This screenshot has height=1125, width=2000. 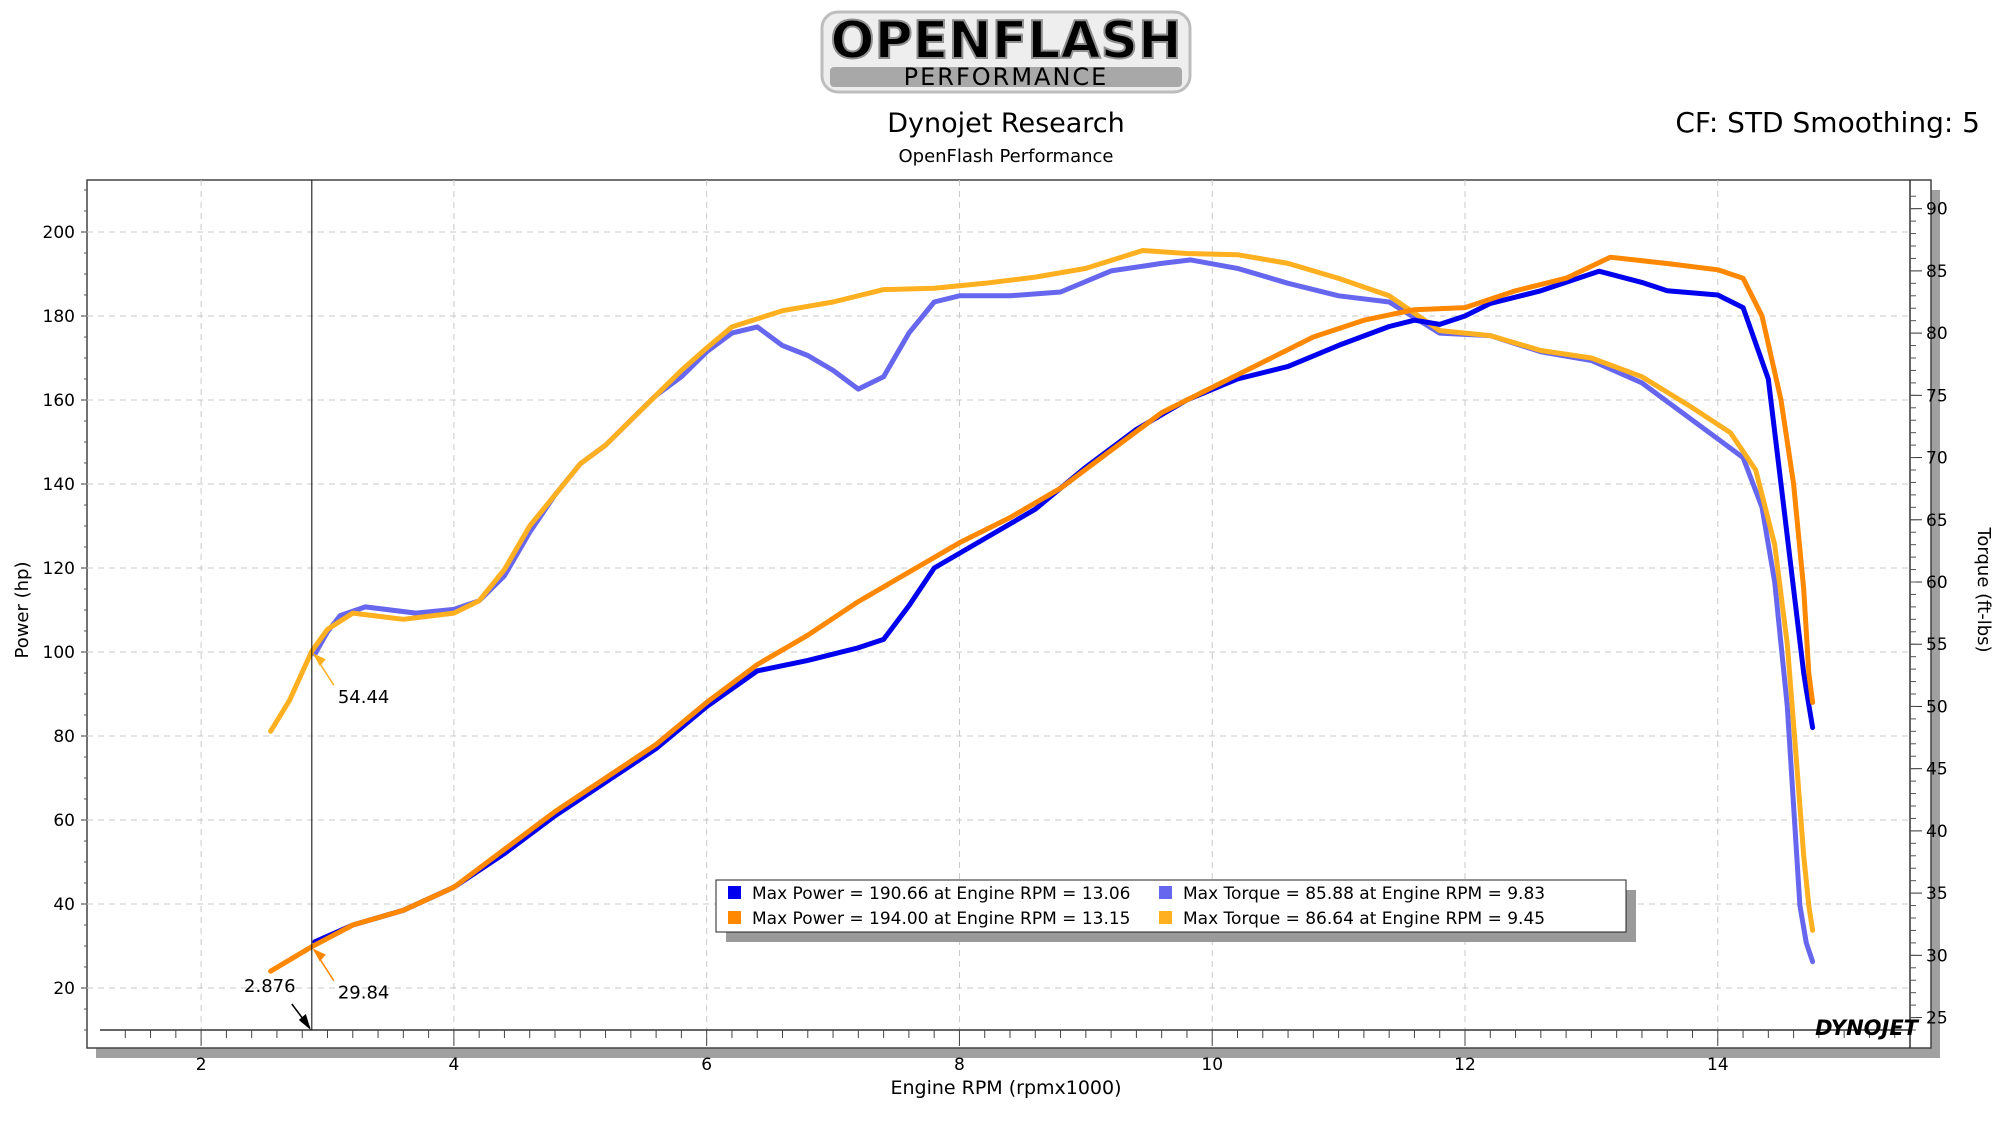 I want to click on logo-band, so click(x=1006, y=77).